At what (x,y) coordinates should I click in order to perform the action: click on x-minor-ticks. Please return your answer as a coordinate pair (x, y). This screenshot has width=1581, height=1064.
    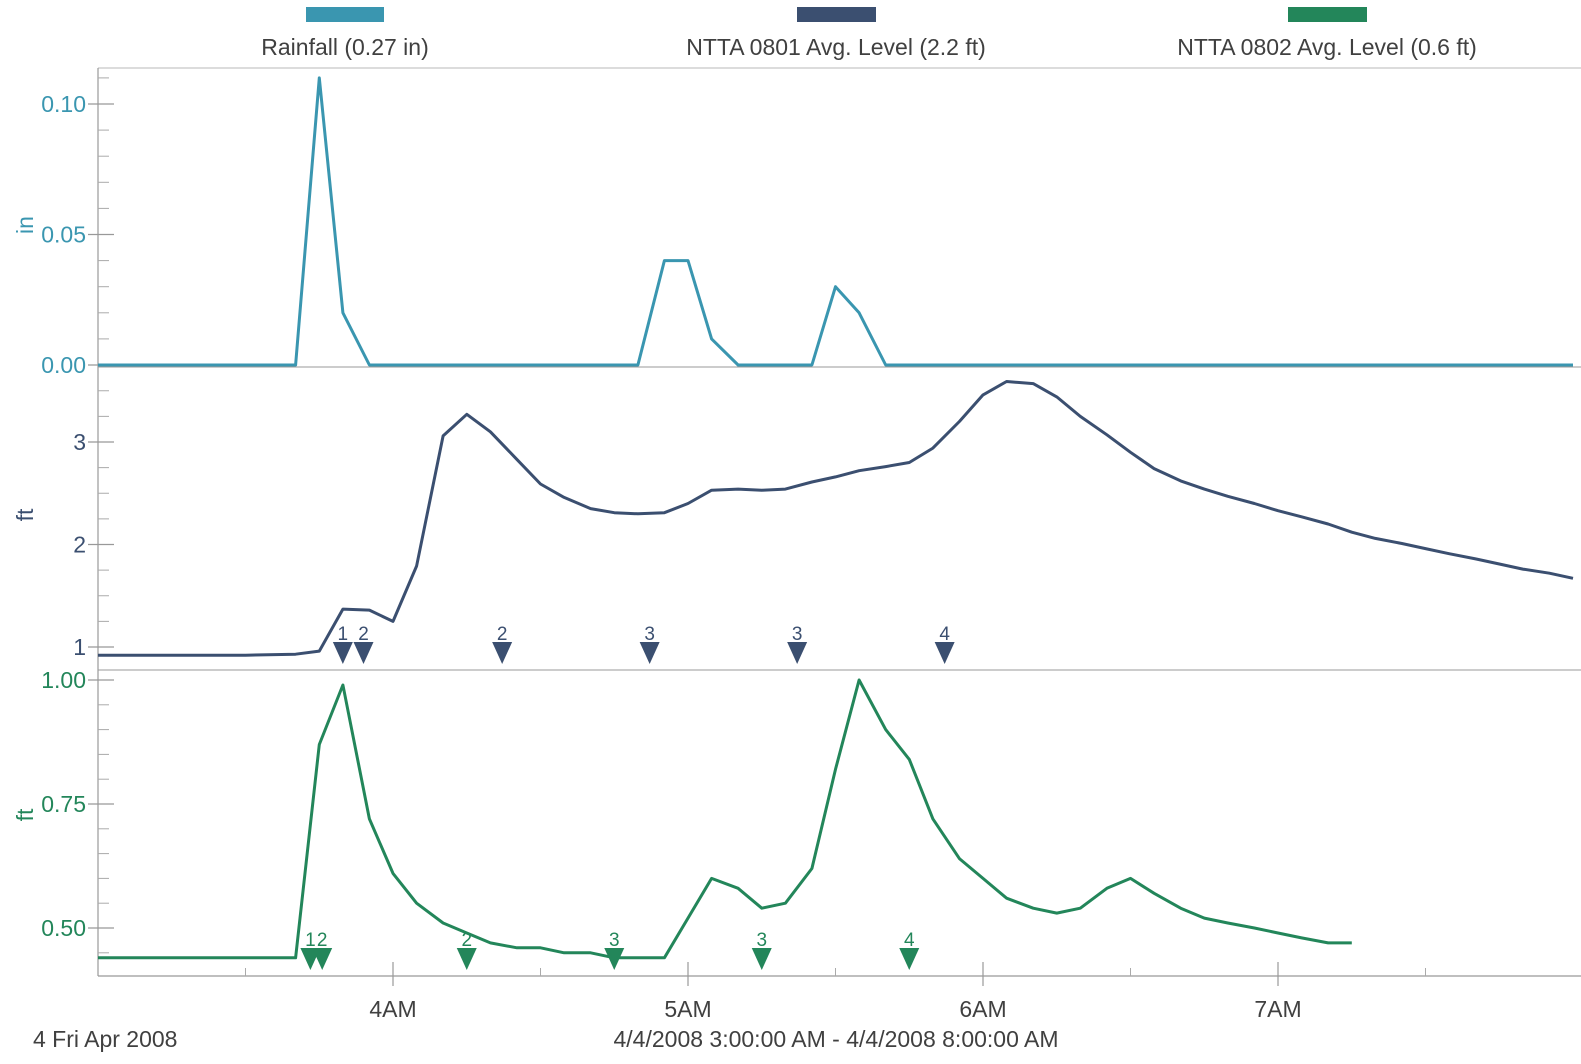
    Looking at the image, I should click on (835, 972).